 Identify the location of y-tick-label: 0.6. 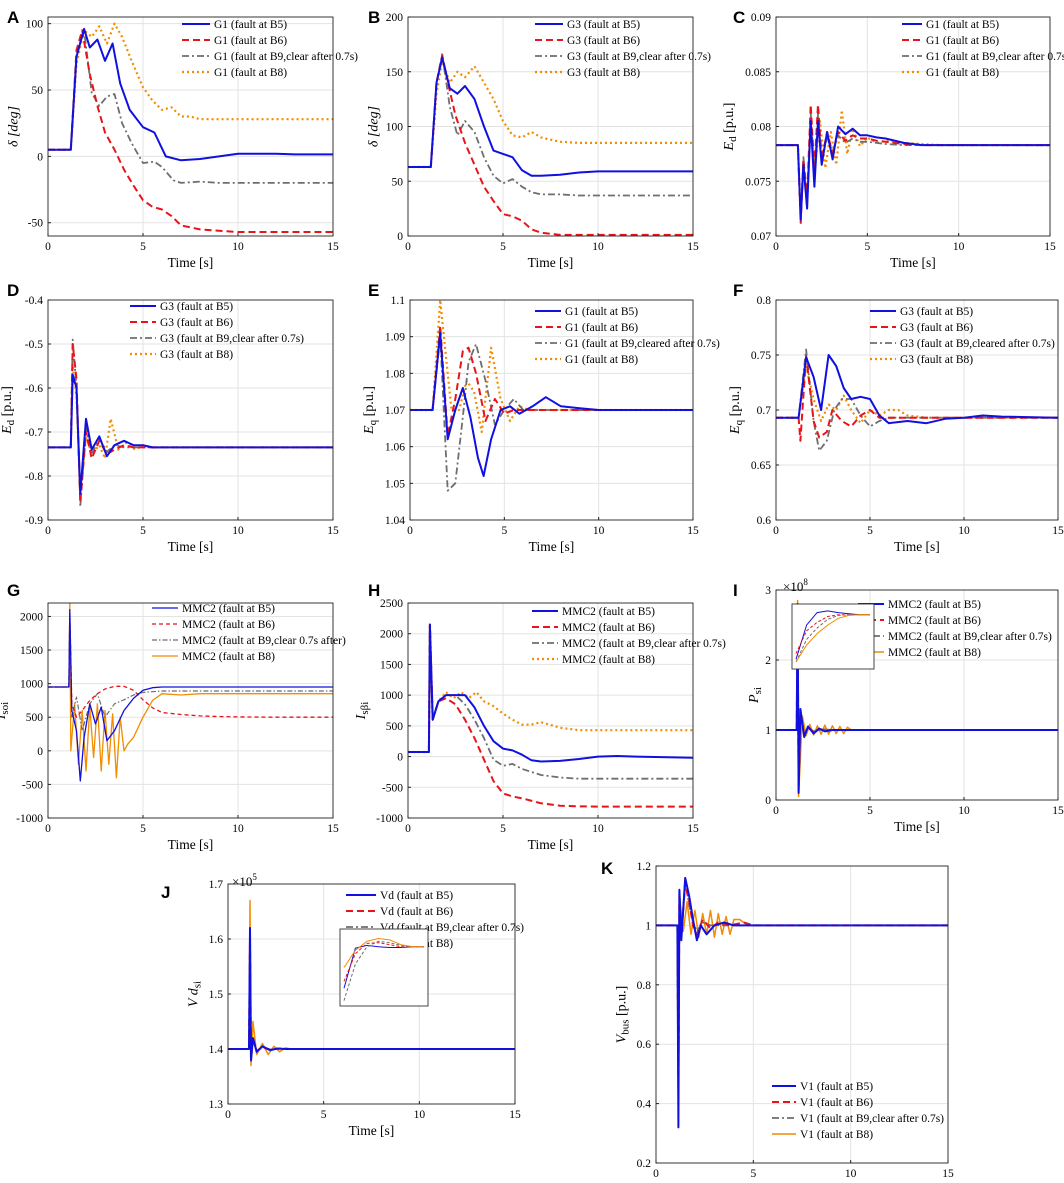
(644, 1045).